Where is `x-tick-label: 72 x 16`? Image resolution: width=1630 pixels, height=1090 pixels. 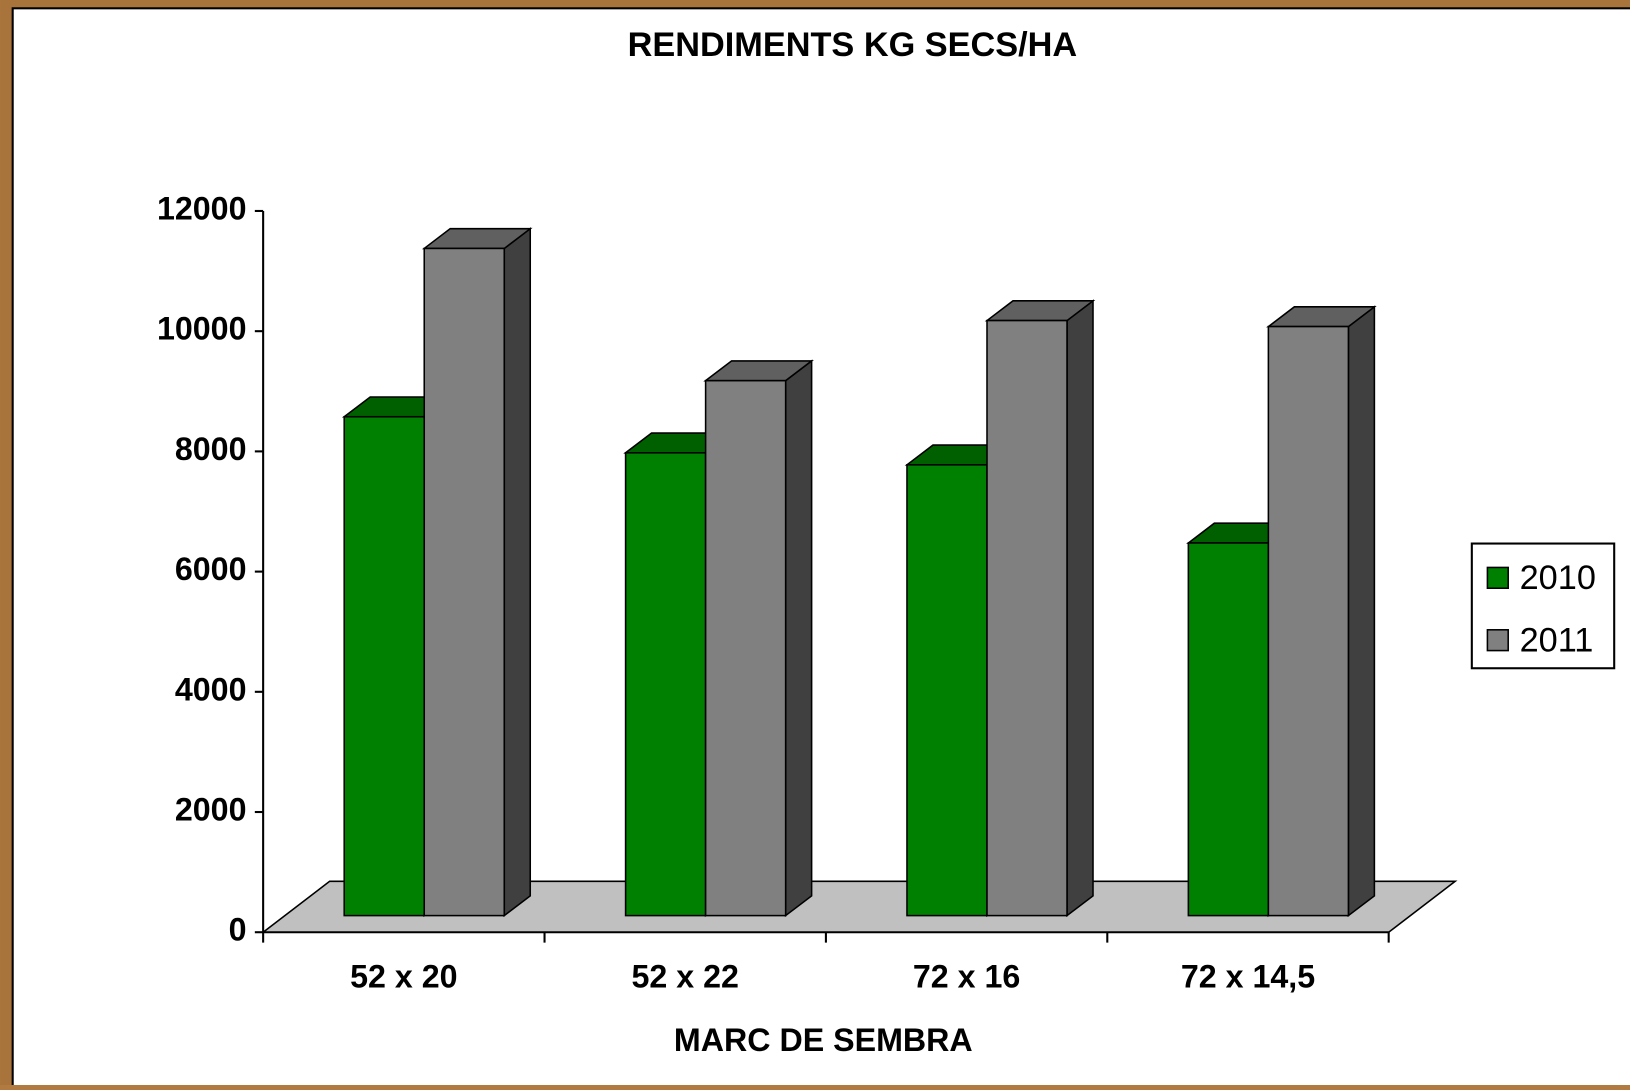
x-tick-label: 72 x 16 is located at coordinates (966, 977).